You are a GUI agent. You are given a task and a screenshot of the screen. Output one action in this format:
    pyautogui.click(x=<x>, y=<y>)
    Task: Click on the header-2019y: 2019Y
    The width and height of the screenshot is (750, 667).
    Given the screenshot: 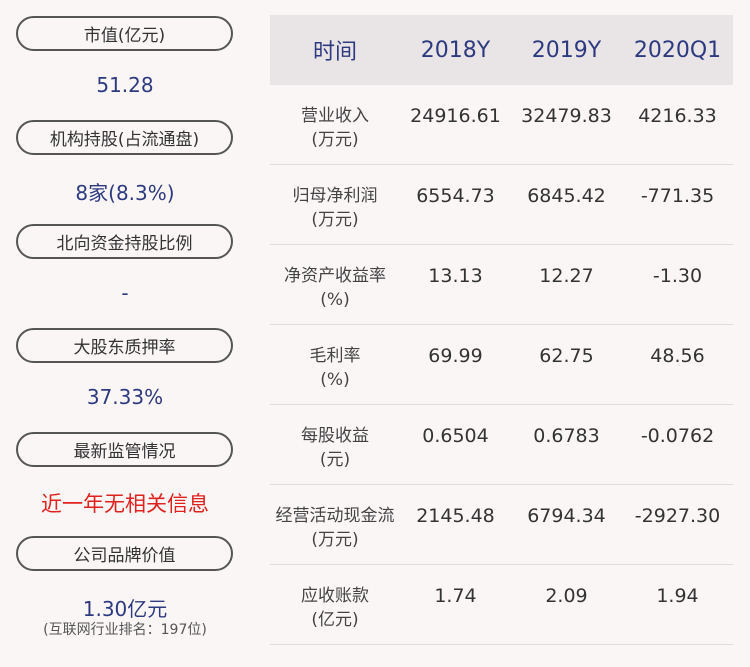 What is the action you would take?
    pyautogui.click(x=566, y=50)
    